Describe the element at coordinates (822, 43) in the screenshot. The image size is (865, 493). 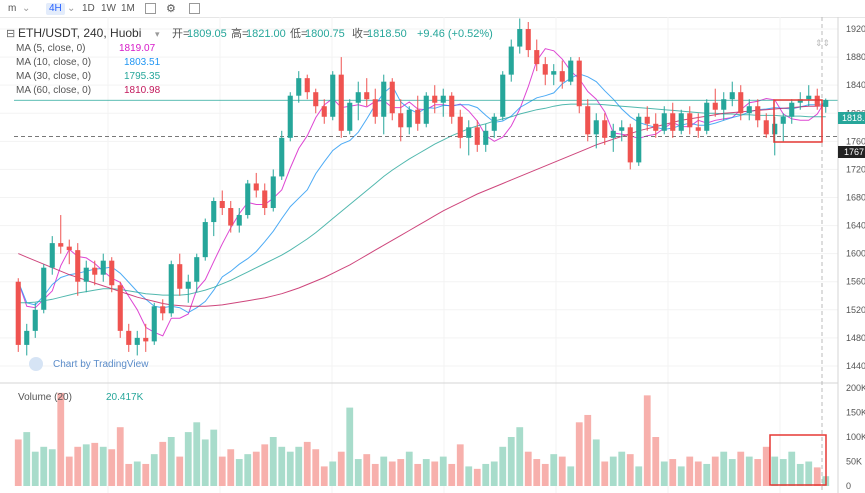
I see `scale-icon: ⇕⇕` at that location.